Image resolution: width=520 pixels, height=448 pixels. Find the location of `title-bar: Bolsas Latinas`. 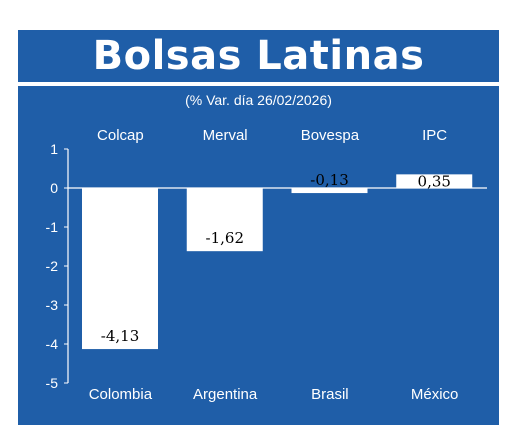

title-bar: Bolsas Latinas is located at coordinates (258, 56).